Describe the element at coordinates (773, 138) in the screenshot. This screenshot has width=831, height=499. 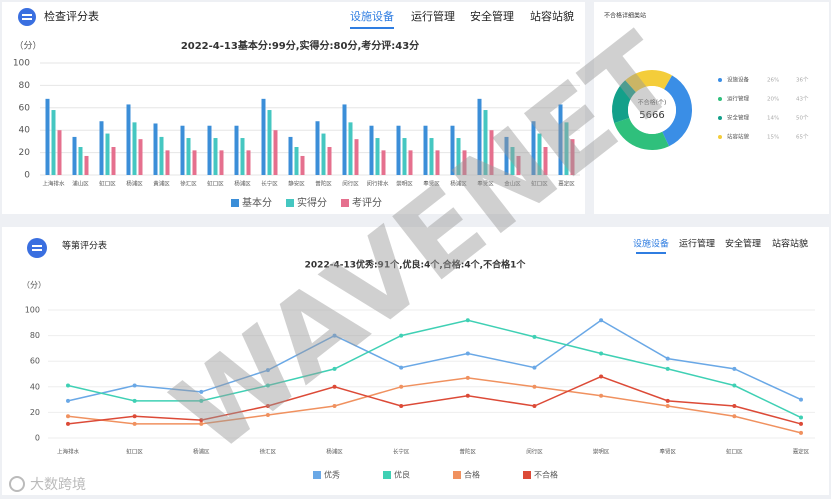
I see `value-label: 15%` at that location.